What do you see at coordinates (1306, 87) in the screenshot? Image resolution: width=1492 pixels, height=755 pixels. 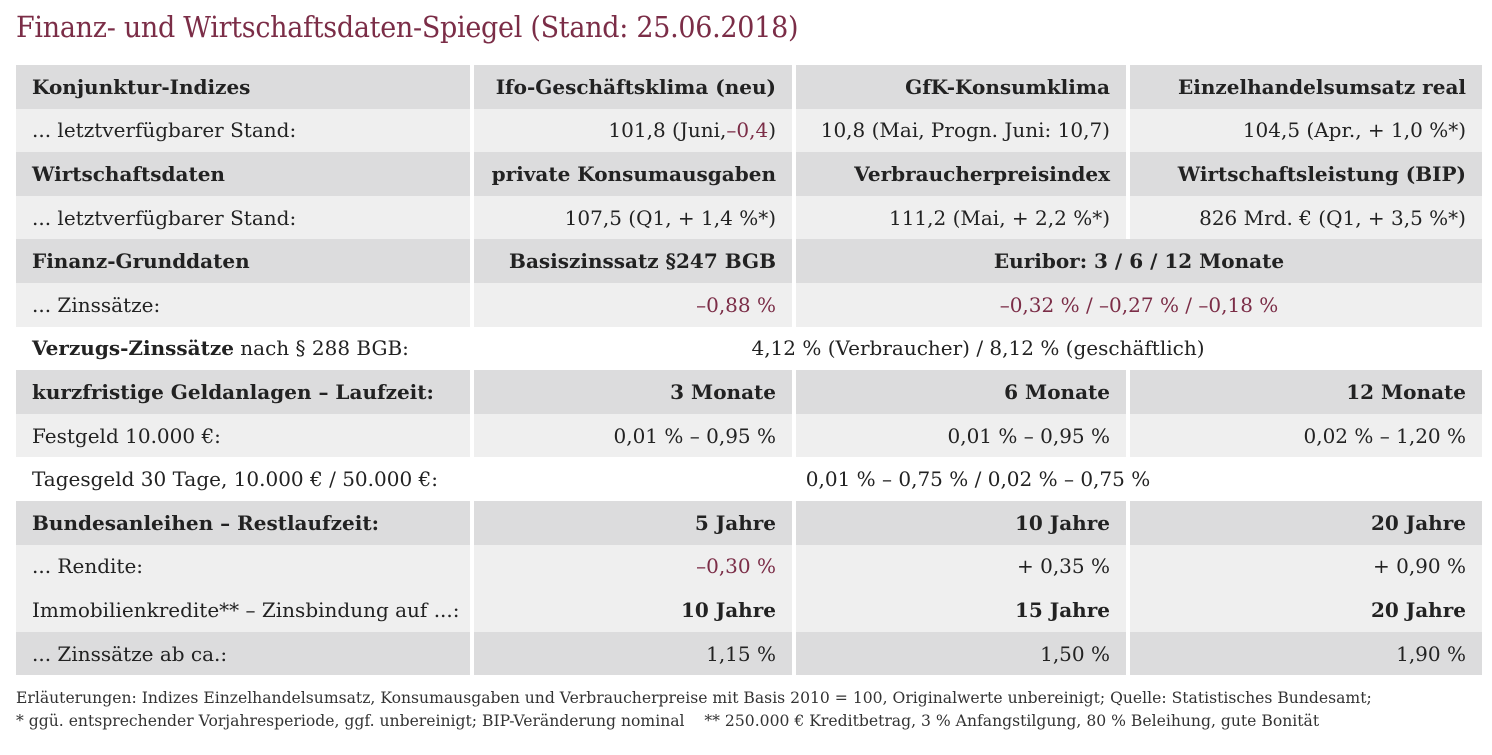 I see `einzelhandel-header: Einzelhandelsumsatz real` at bounding box center [1306, 87].